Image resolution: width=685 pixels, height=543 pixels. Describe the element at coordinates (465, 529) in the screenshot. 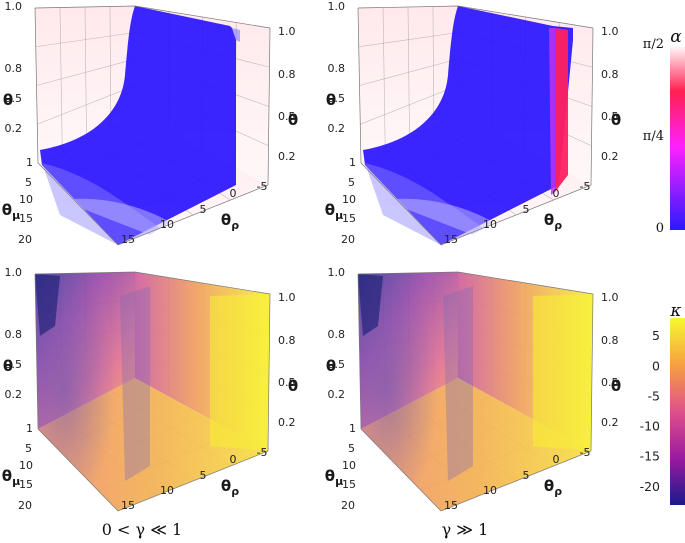

I see `caption-right: γ ≫ 1` at that location.